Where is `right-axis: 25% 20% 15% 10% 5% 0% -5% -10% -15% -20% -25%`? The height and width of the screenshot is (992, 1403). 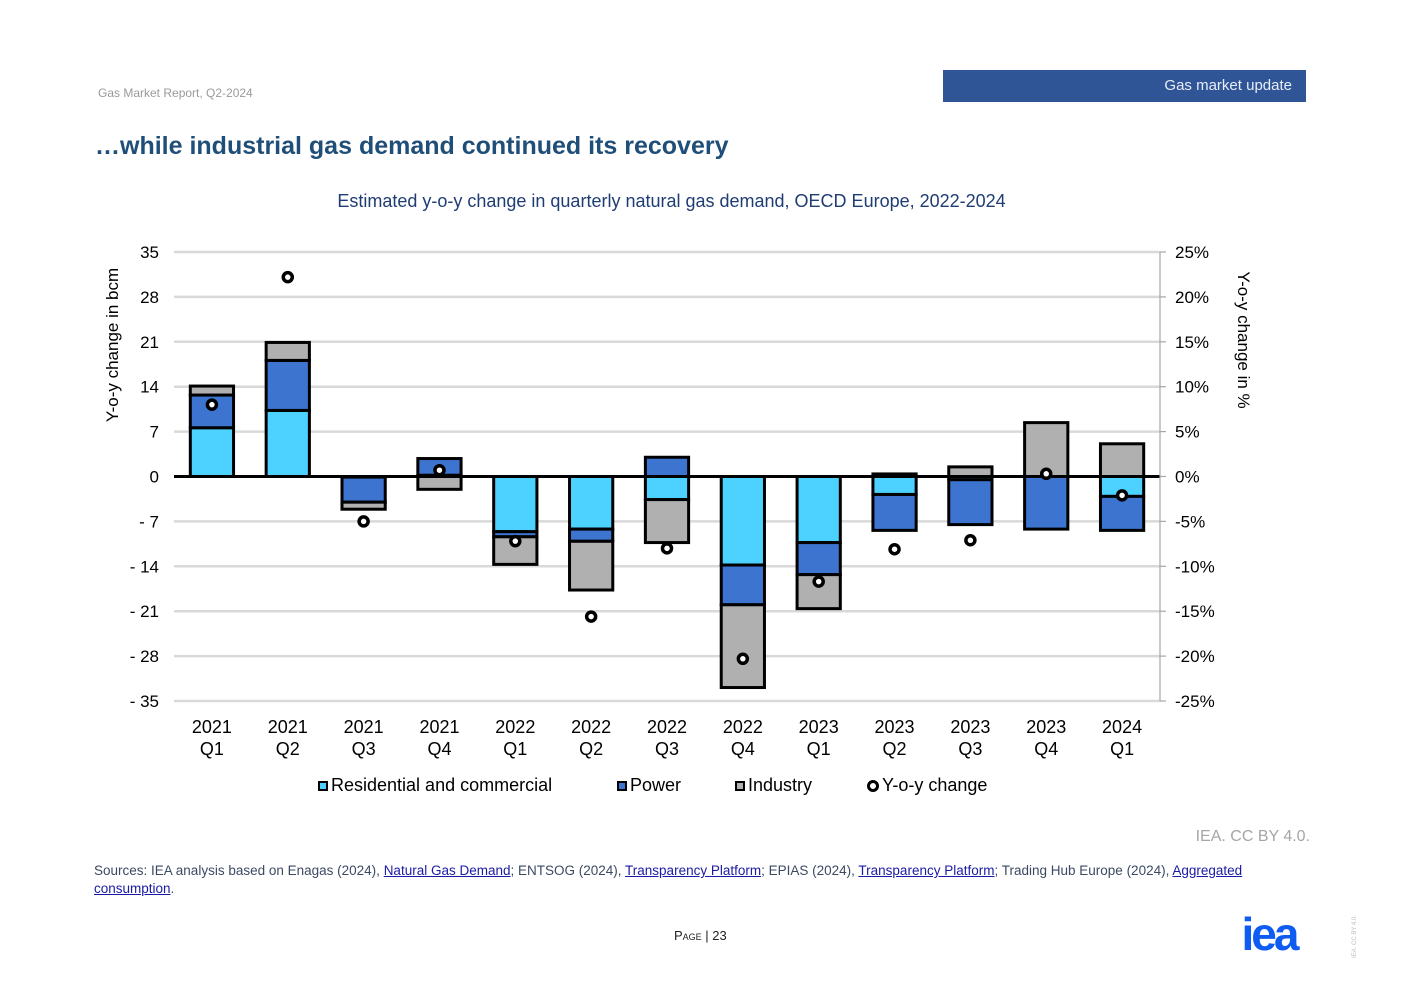 right-axis: 25% 20% 15% 10% 5% 0% -5% -10% -15% -20% -25% is located at coordinates (1187, 477).